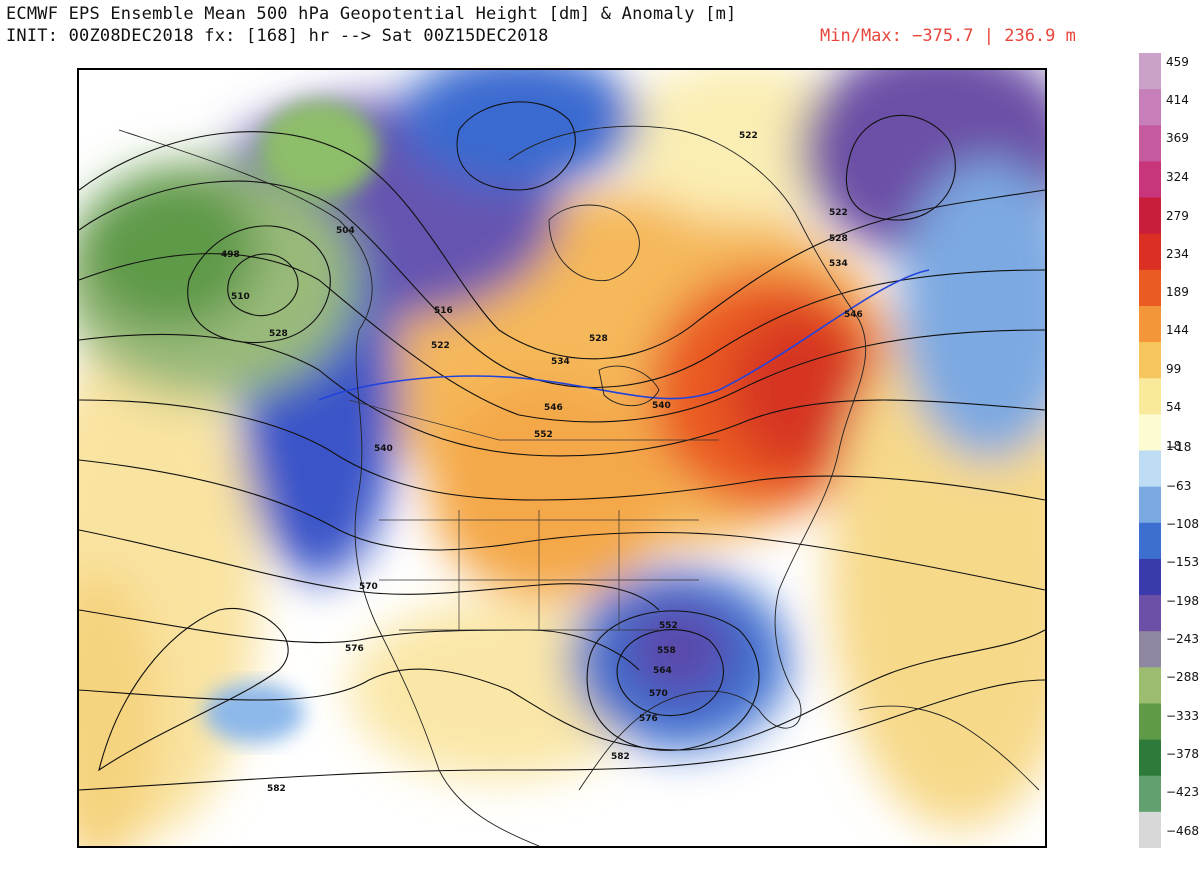  Describe the element at coordinates (345, 231) in the screenshot. I see `contour-label: 504` at that location.